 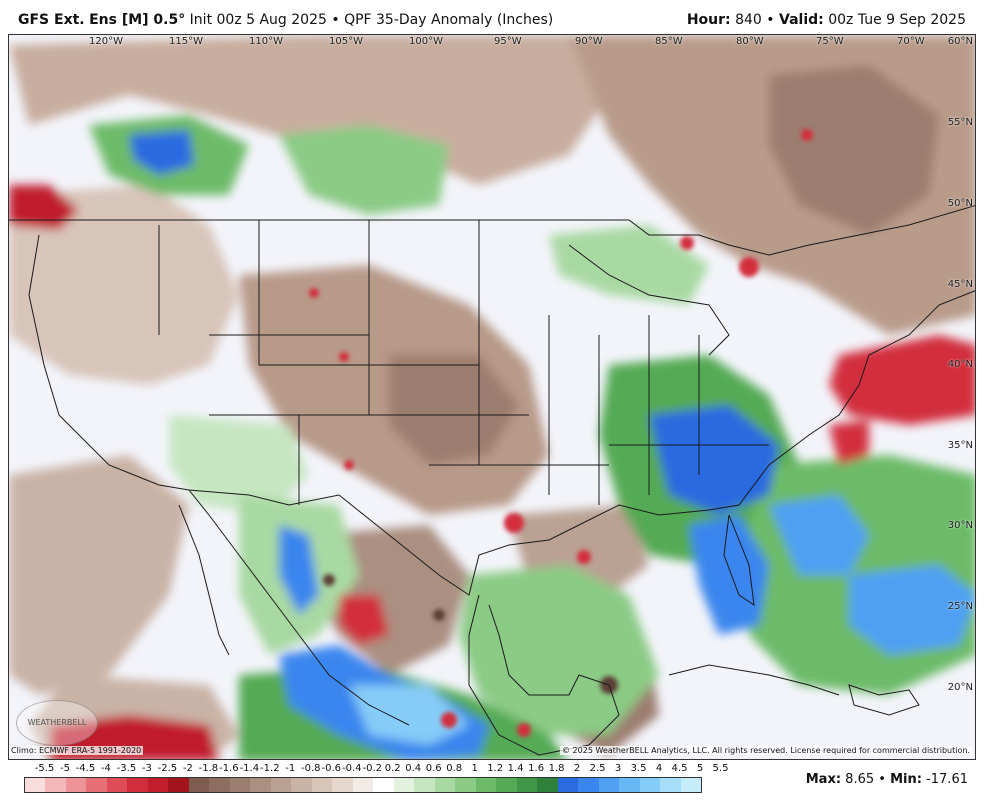 I want to click on init-time: Init 00z 5 Aug 2025, so click(x=258, y=20).